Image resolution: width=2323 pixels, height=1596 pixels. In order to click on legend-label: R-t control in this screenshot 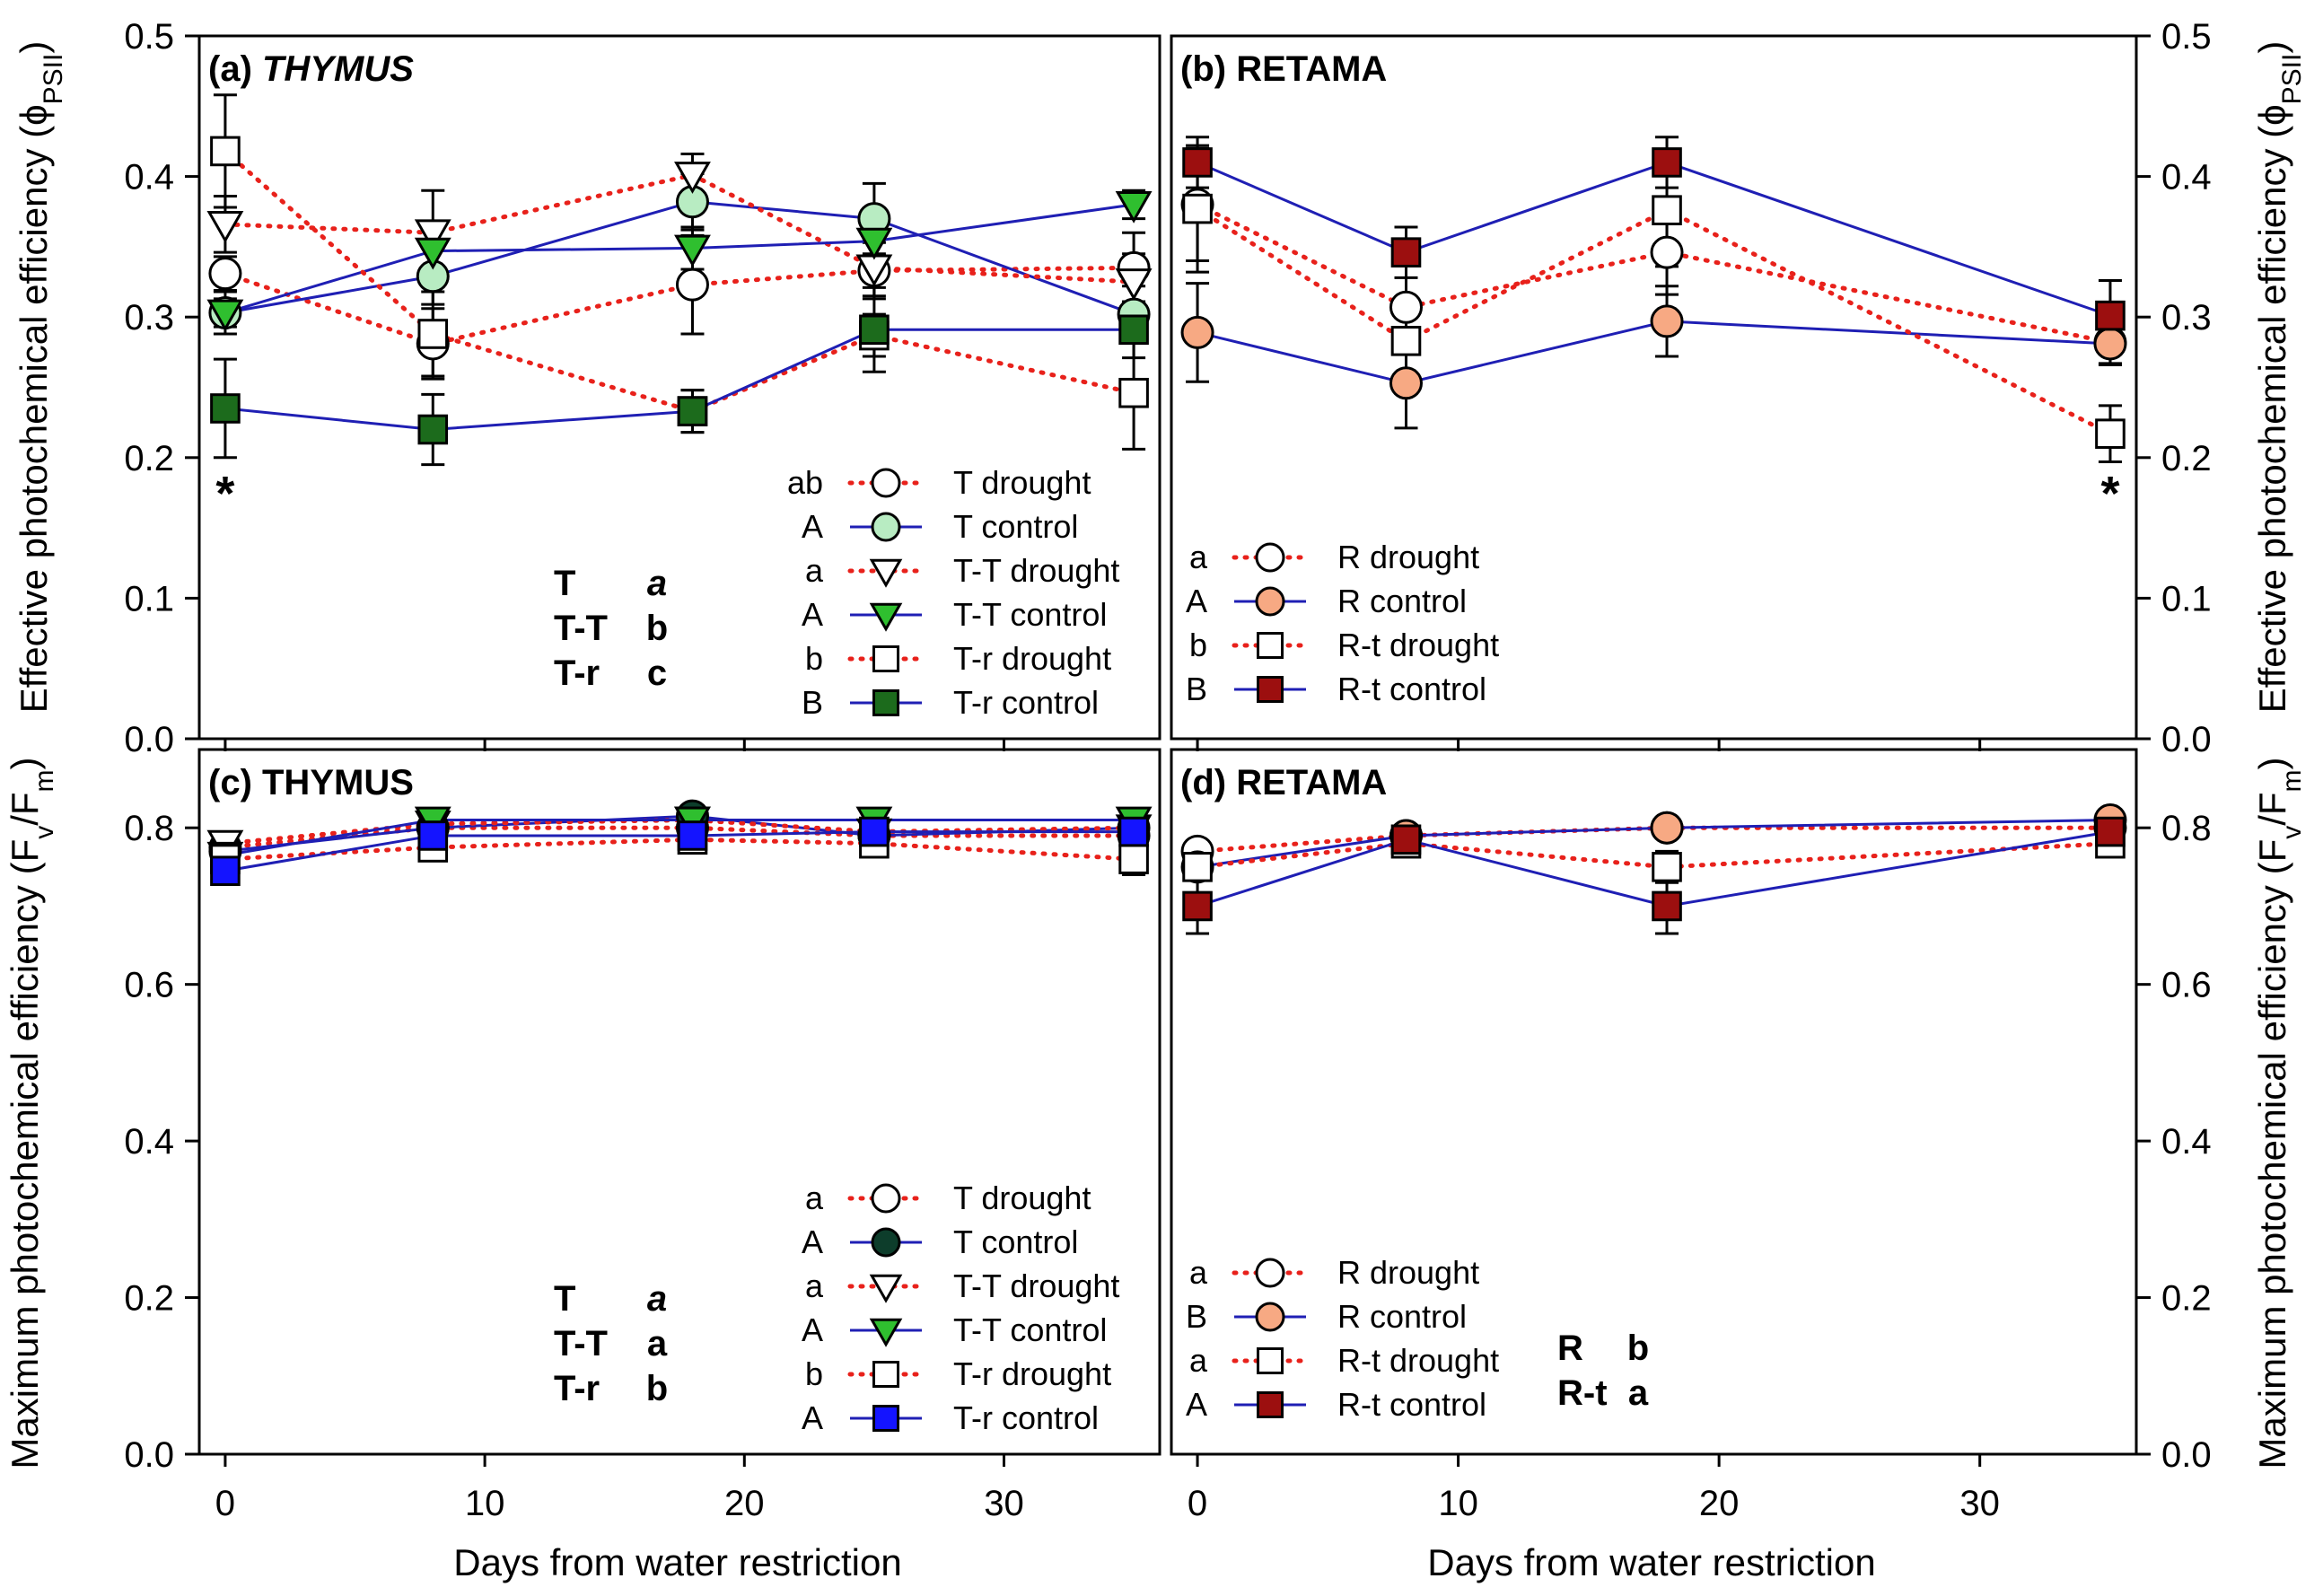, I will do `click(1411, 1404)`.